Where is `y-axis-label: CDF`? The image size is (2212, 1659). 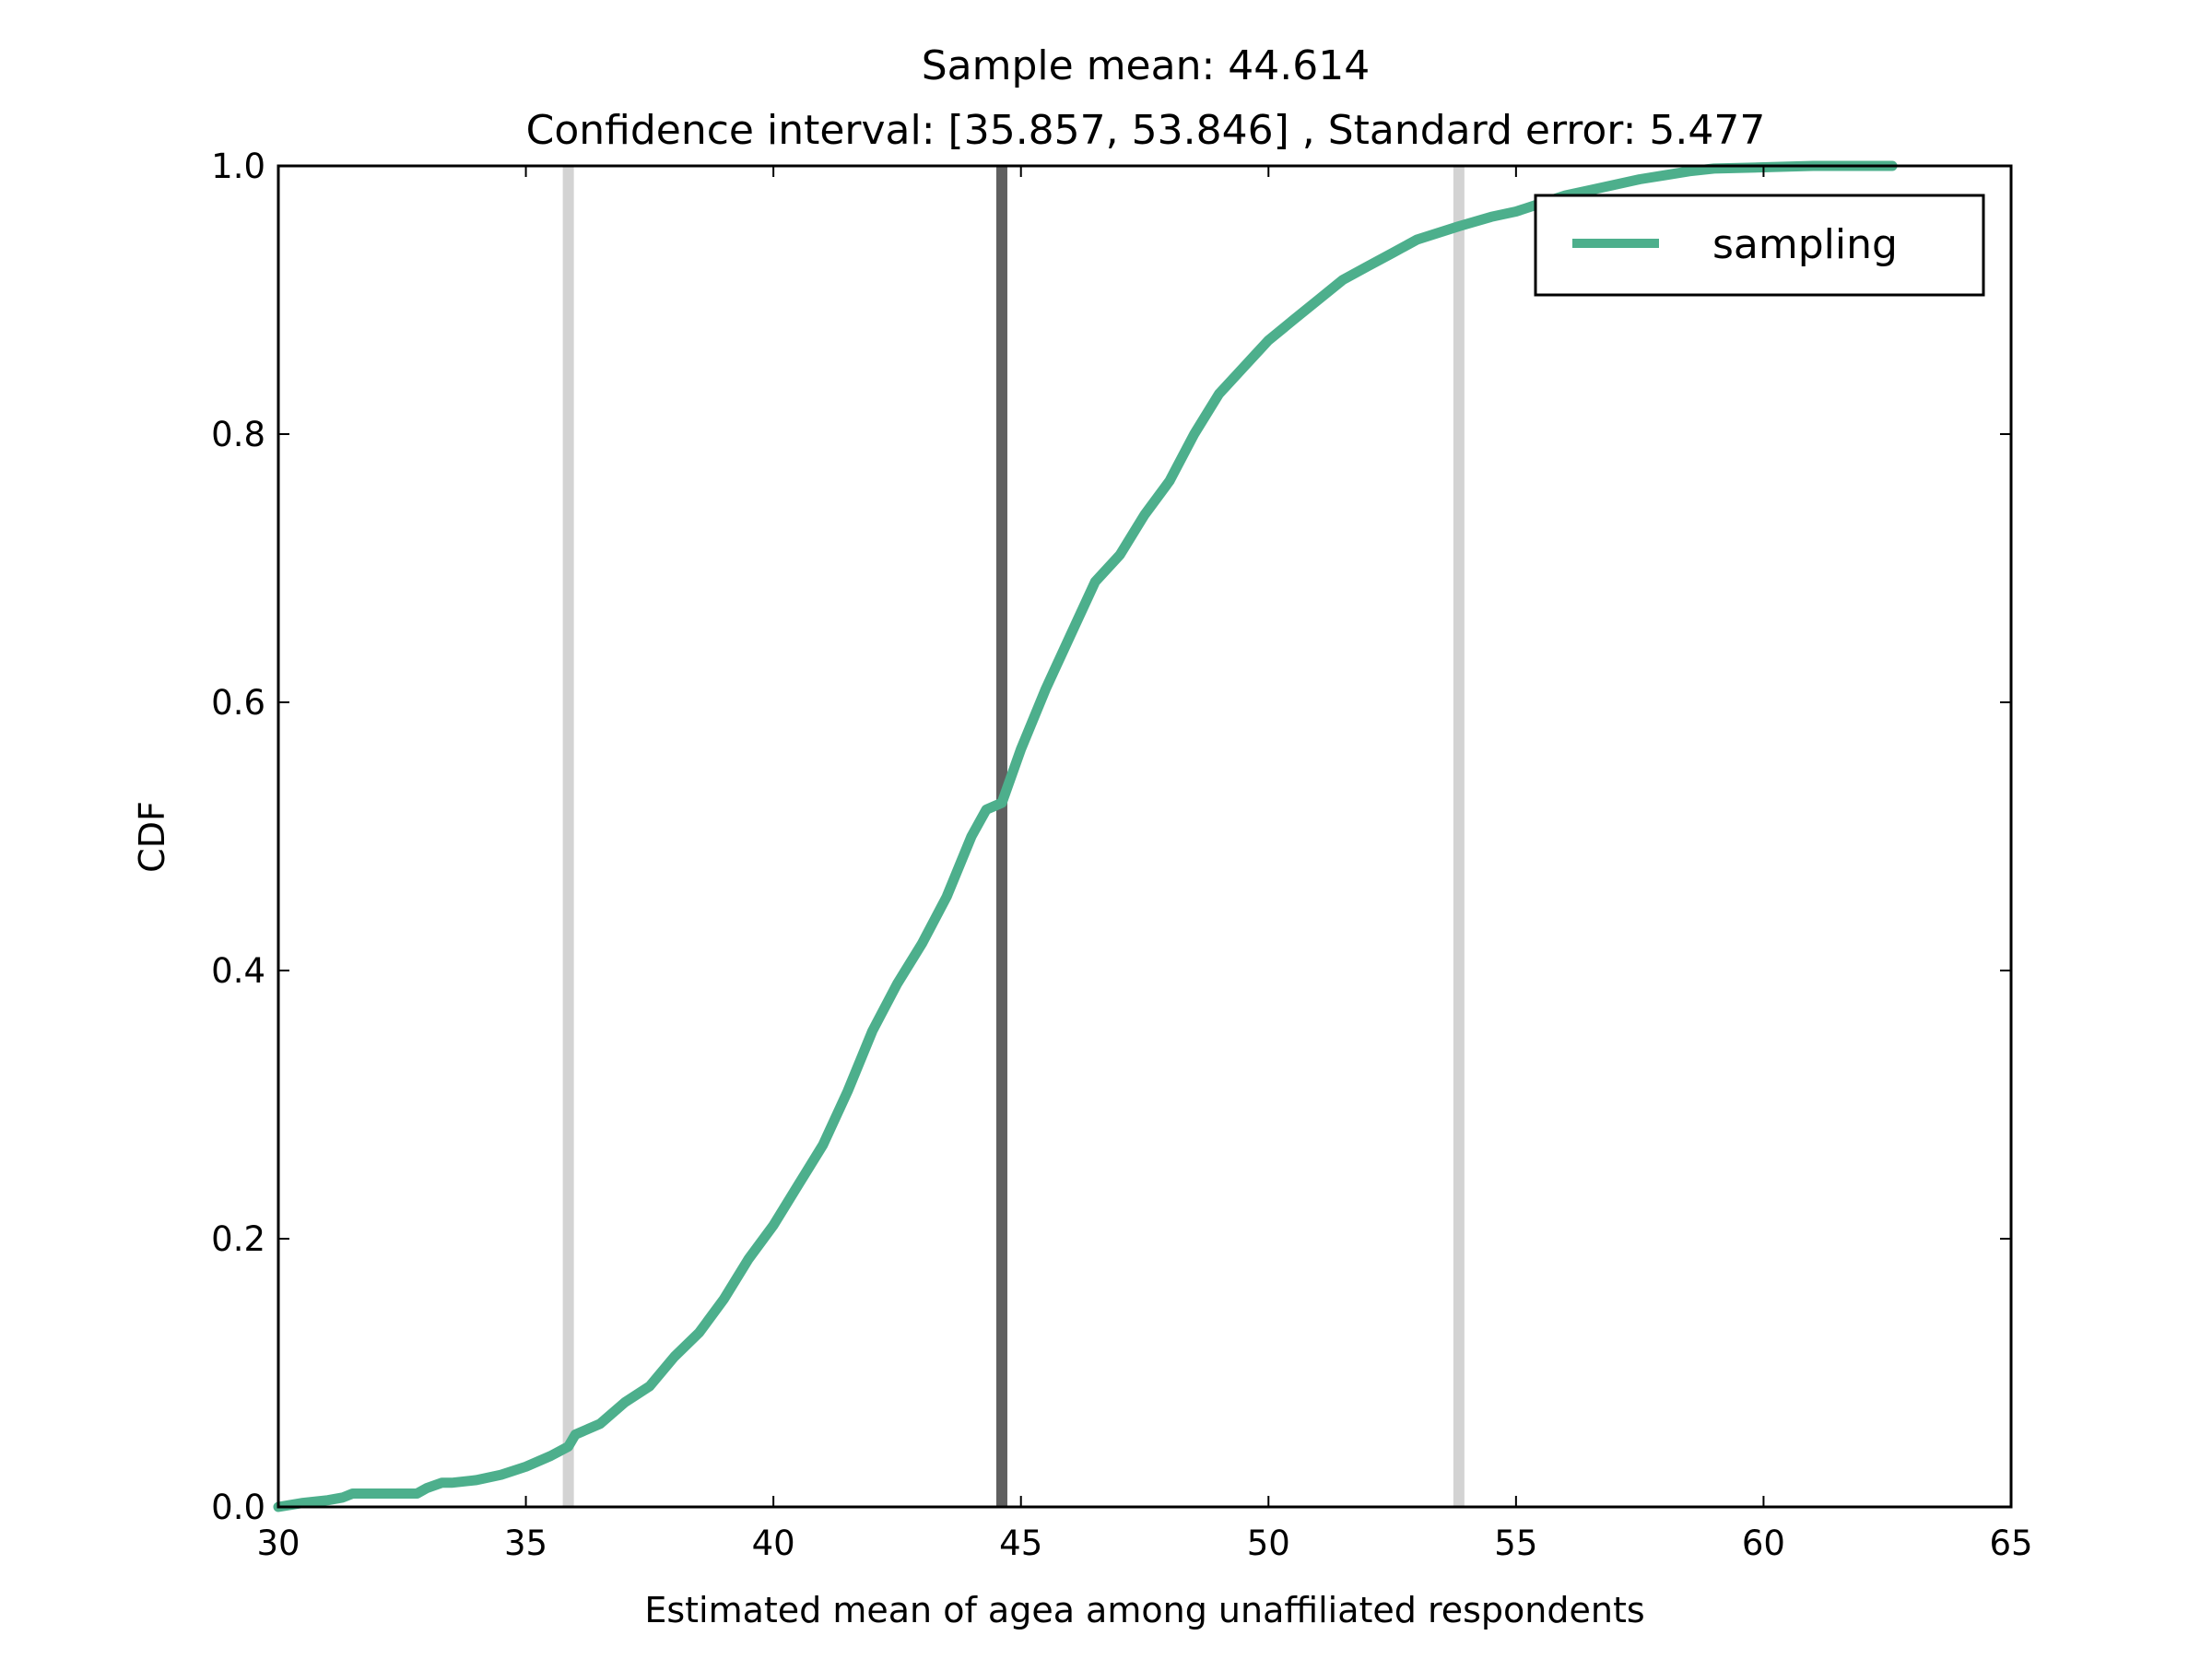 y-axis-label: CDF is located at coordinates (152, 837).